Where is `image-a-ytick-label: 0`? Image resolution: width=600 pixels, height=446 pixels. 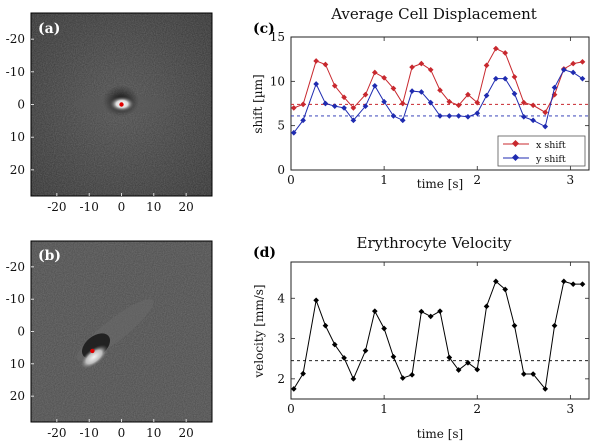 image-a-ytick-label: 0 is located at coordinates (21, 105).